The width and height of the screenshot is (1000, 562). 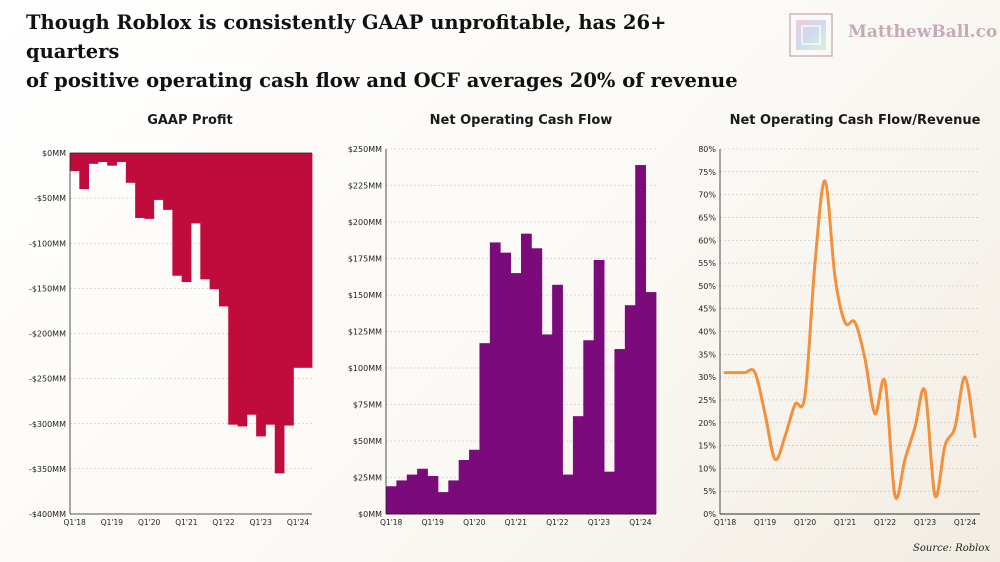 I want to click on y-tick-label: 15%, so click(x=707, y=446).